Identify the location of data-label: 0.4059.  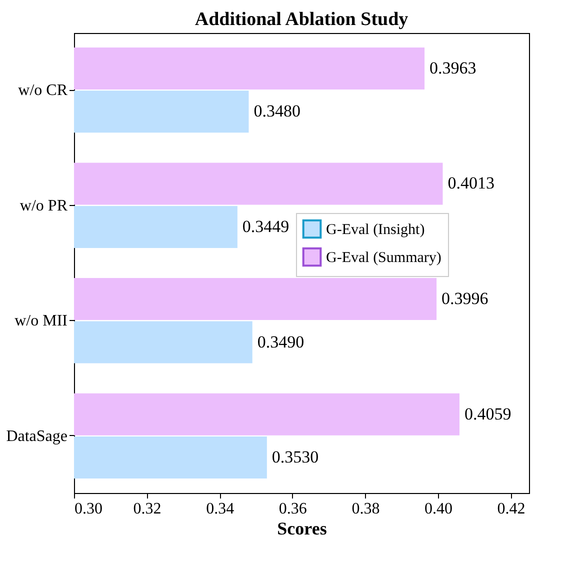
(488, 414).